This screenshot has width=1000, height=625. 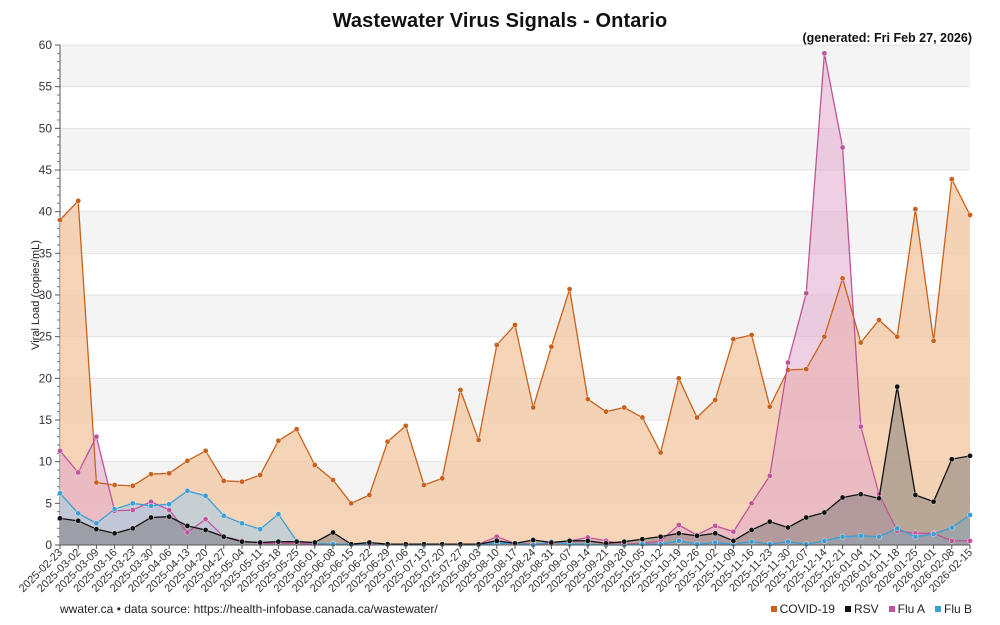 What do you see at coordinates (46, 378) in the screenshot?
I see `y-tick-label: 20` at bounding box center [46, 378].